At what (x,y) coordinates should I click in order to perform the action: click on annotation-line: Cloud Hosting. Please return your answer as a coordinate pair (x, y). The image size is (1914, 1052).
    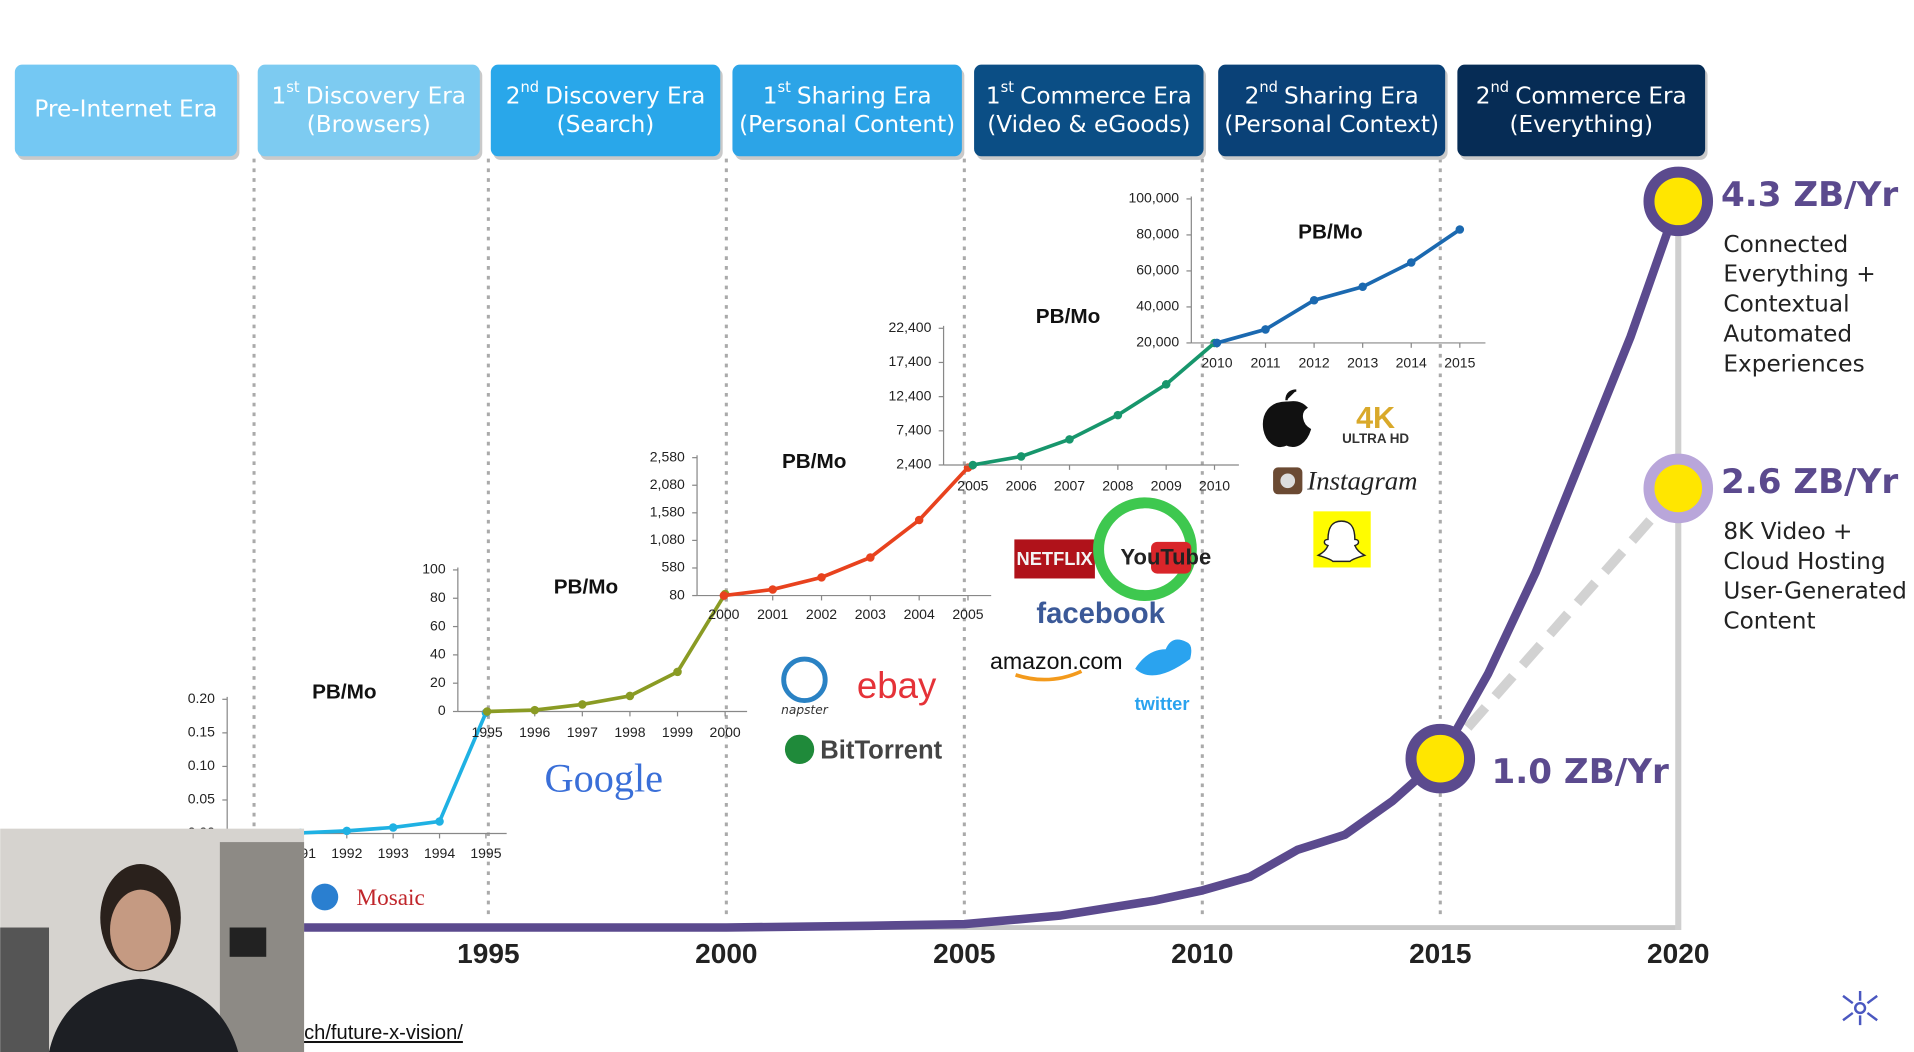
    Looking at the image, I should click on (1804, 561).